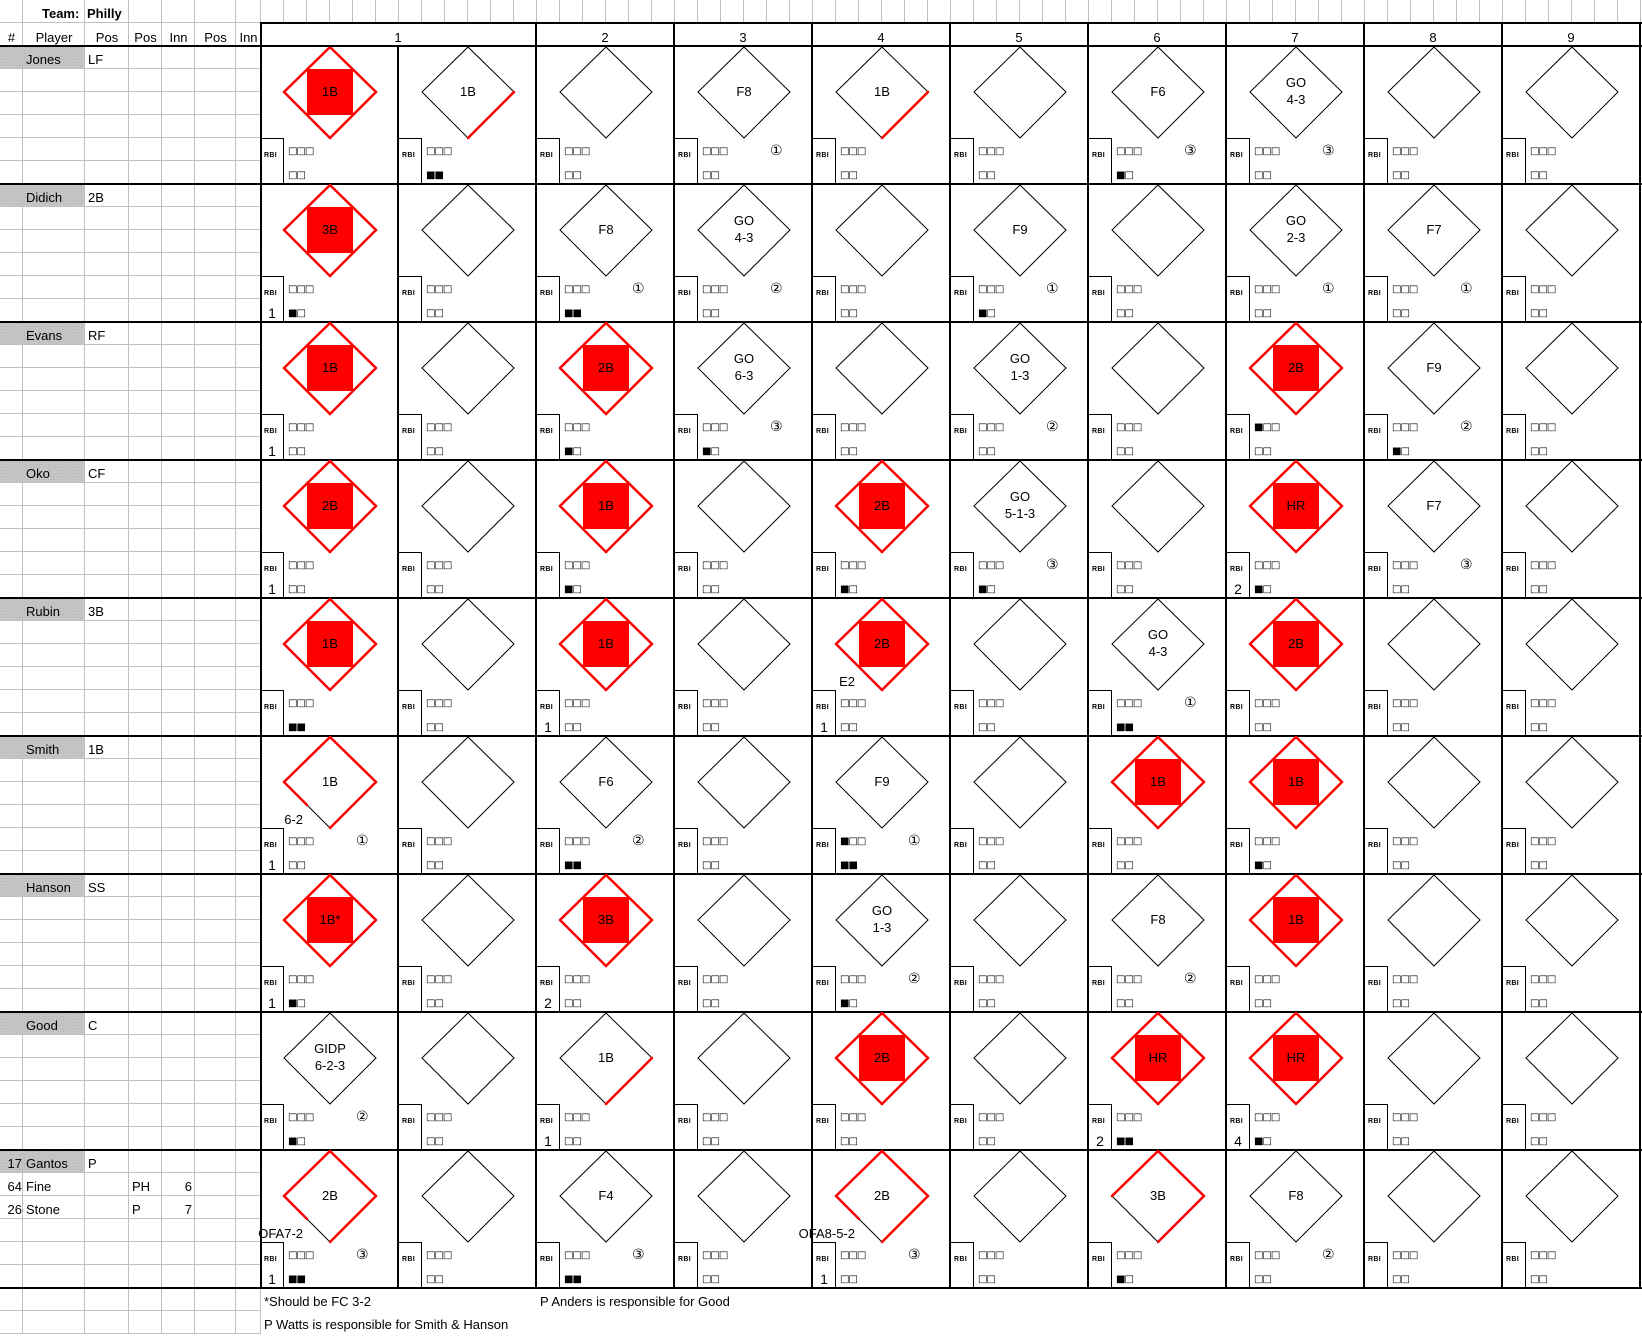  I want to click on at-bat-cell: F6 RBI □□□ ■□ ③, so click(1158, 115).